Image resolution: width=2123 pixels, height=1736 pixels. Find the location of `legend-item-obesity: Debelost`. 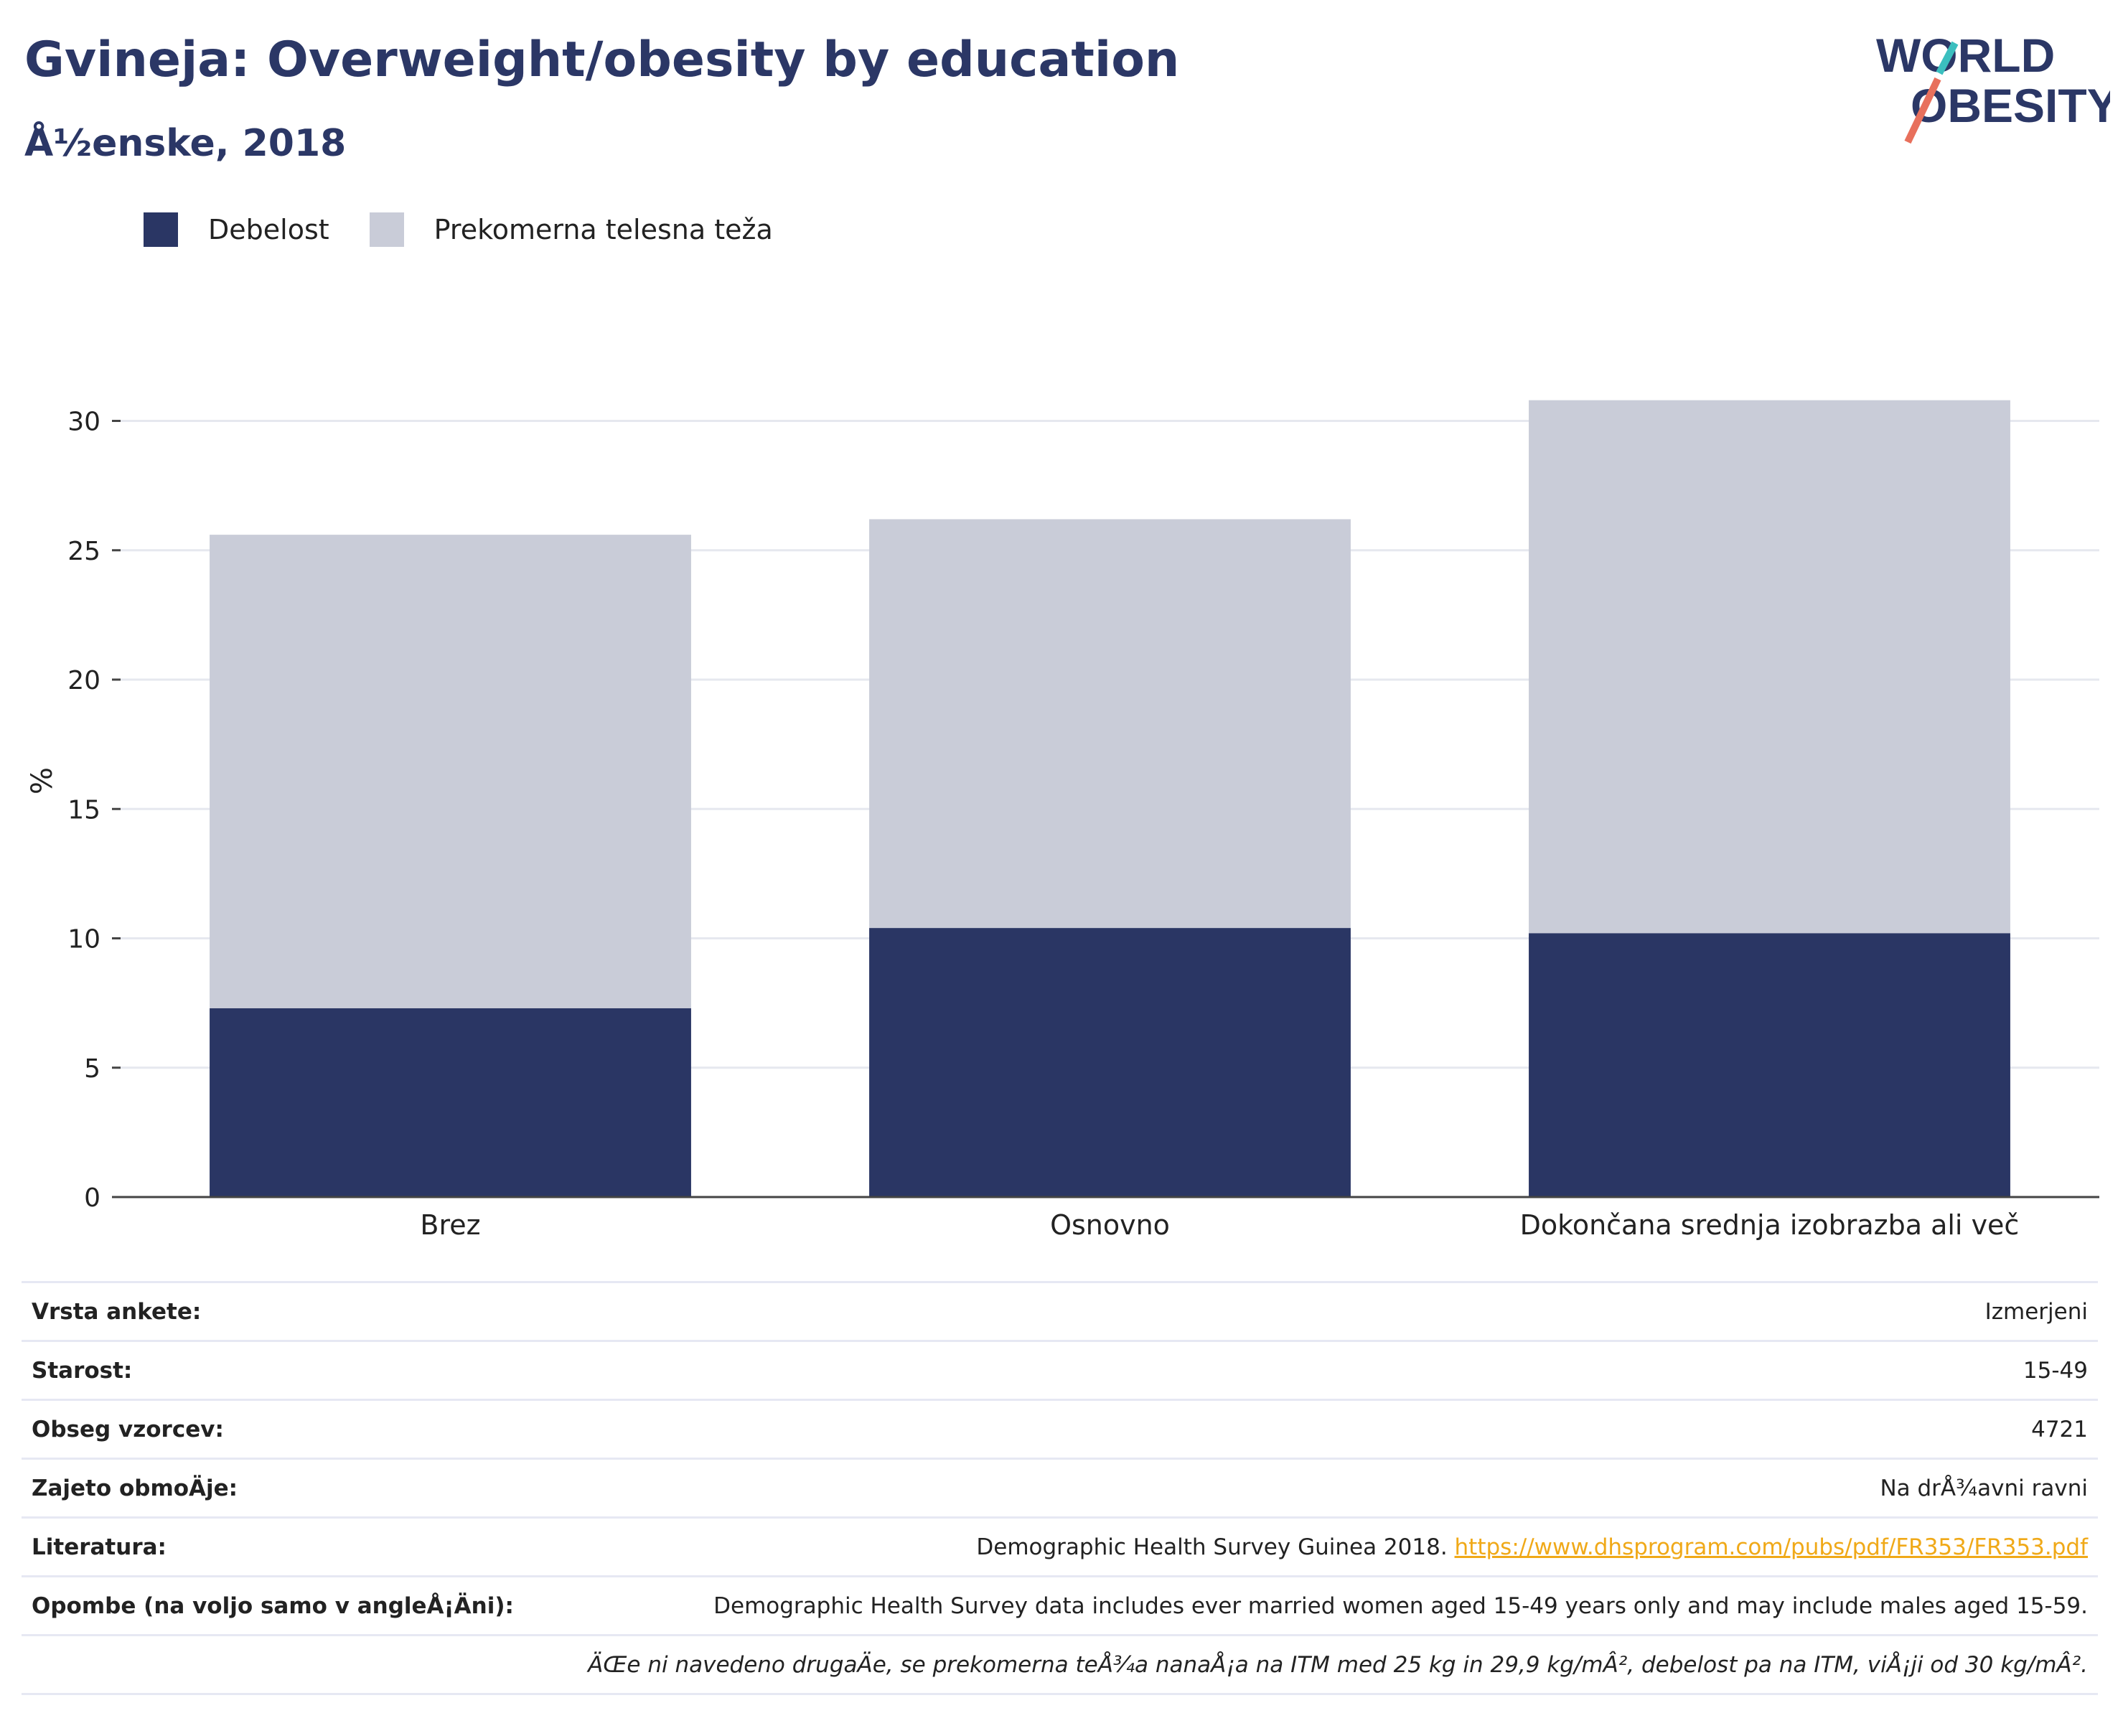

legend-item-obesity: Debelost is located at coordinates (236, 229).